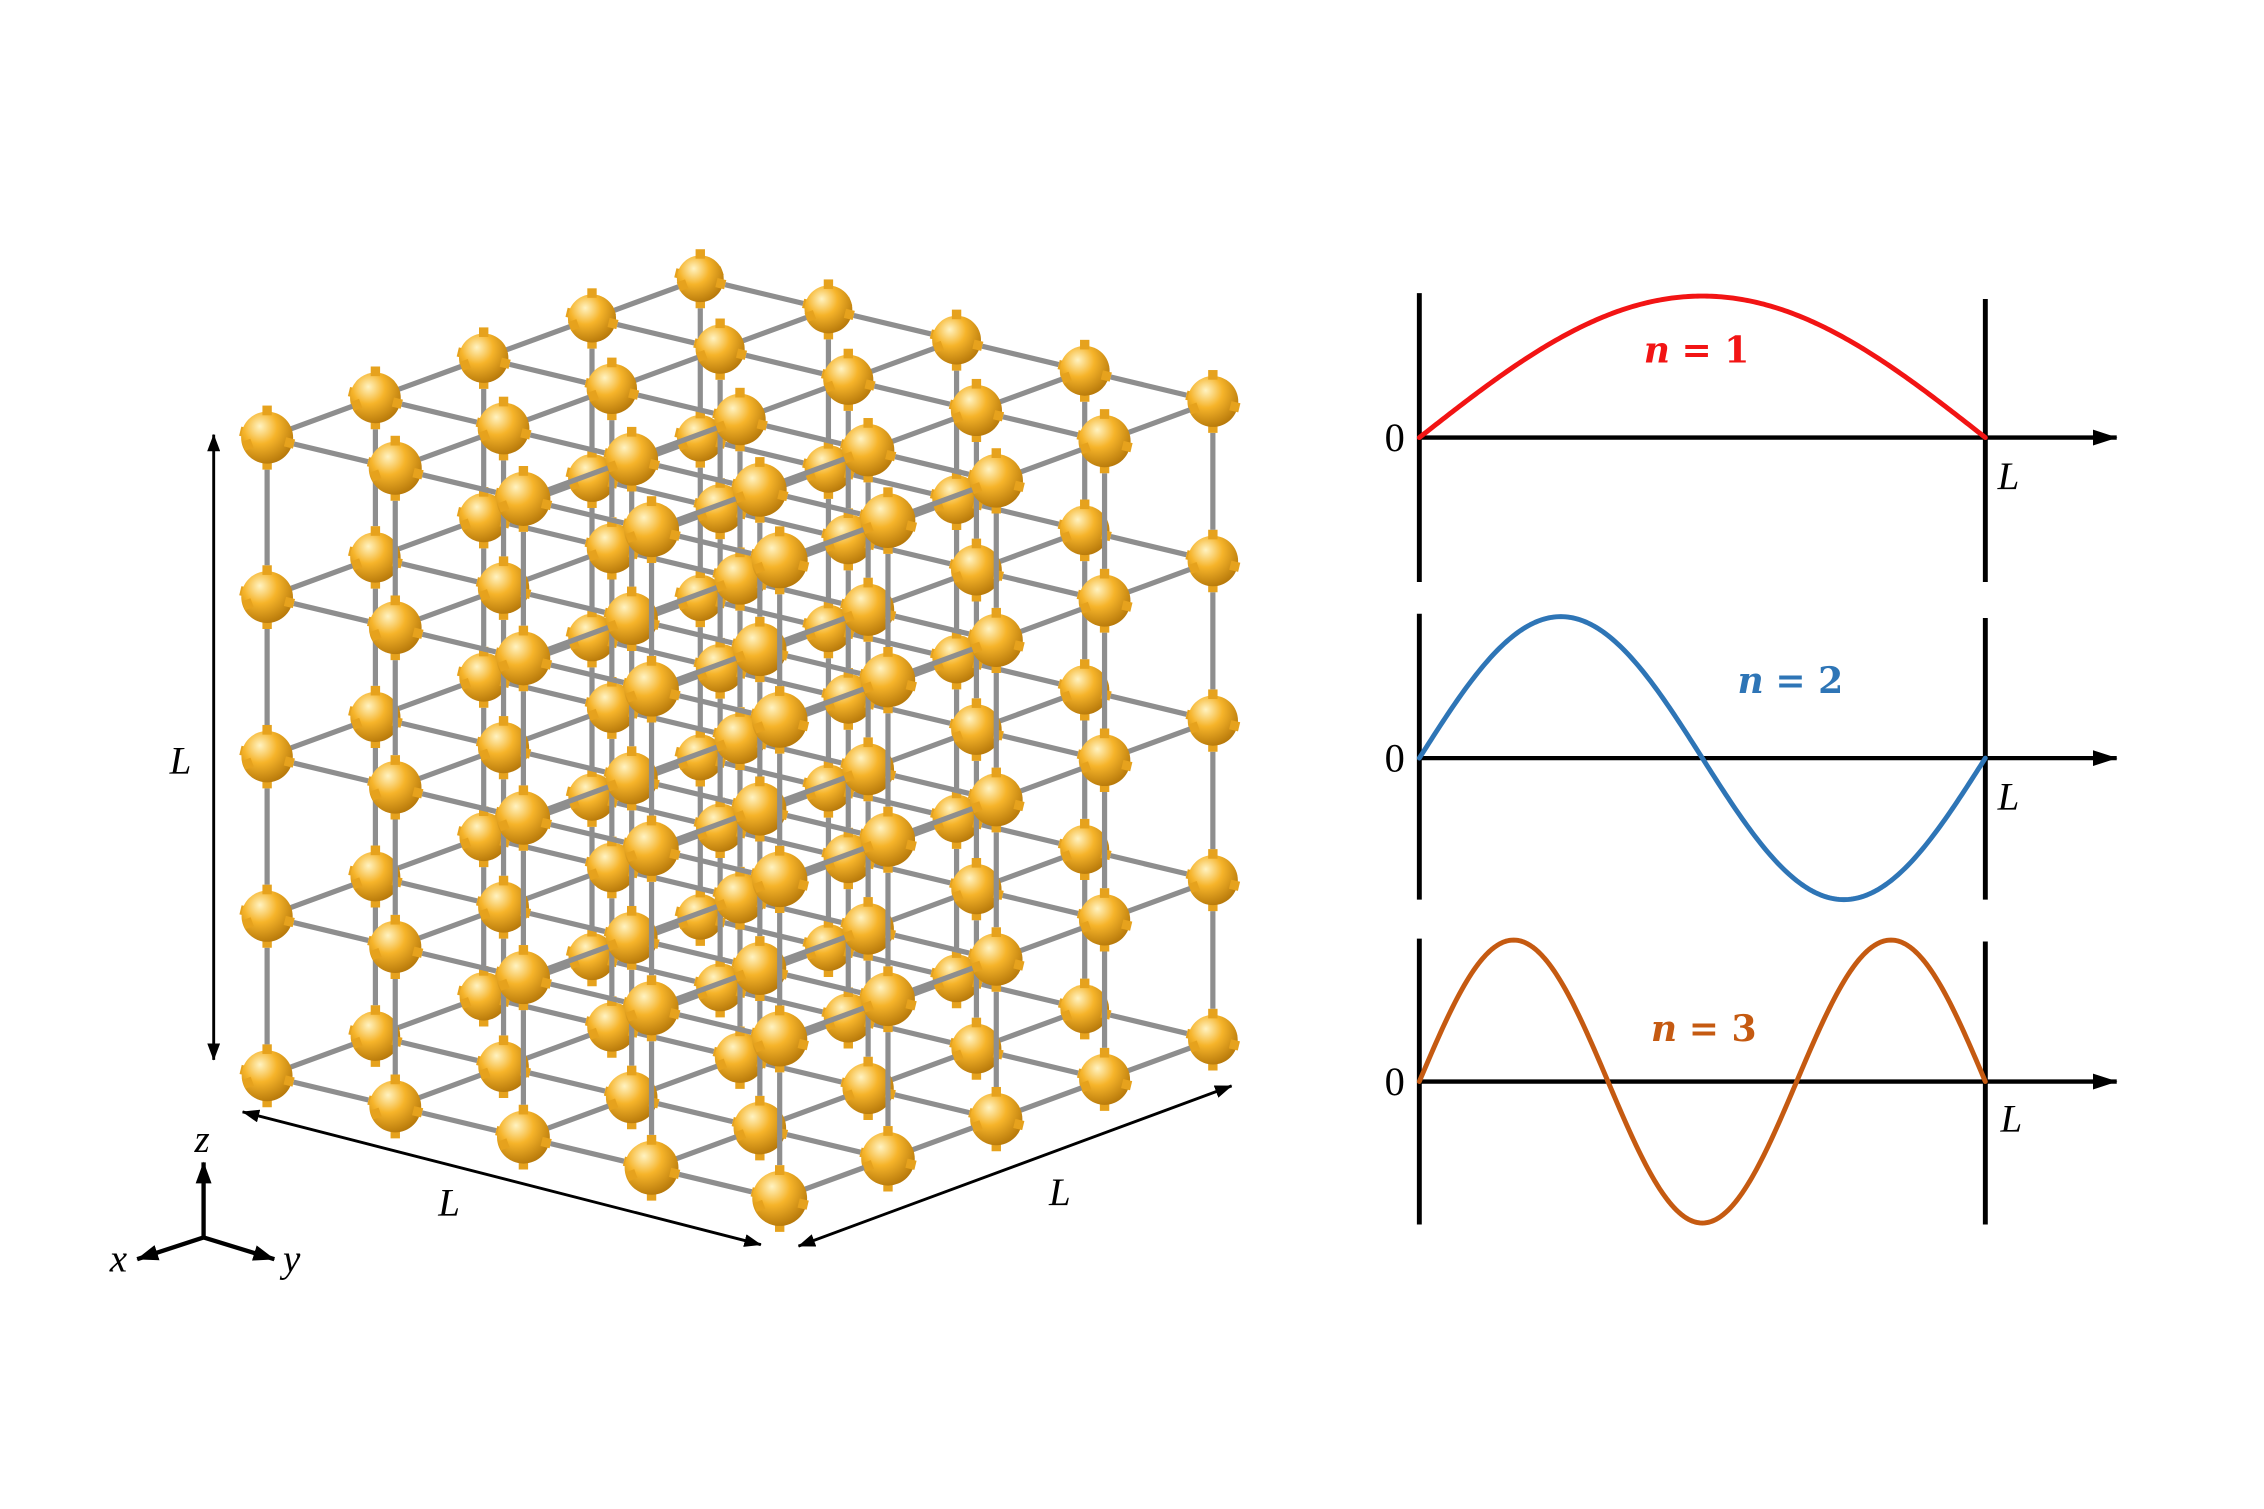 The height and width of the screenshot is (1509, 2264). I want to click on length-label: L, so click(448, 1202).